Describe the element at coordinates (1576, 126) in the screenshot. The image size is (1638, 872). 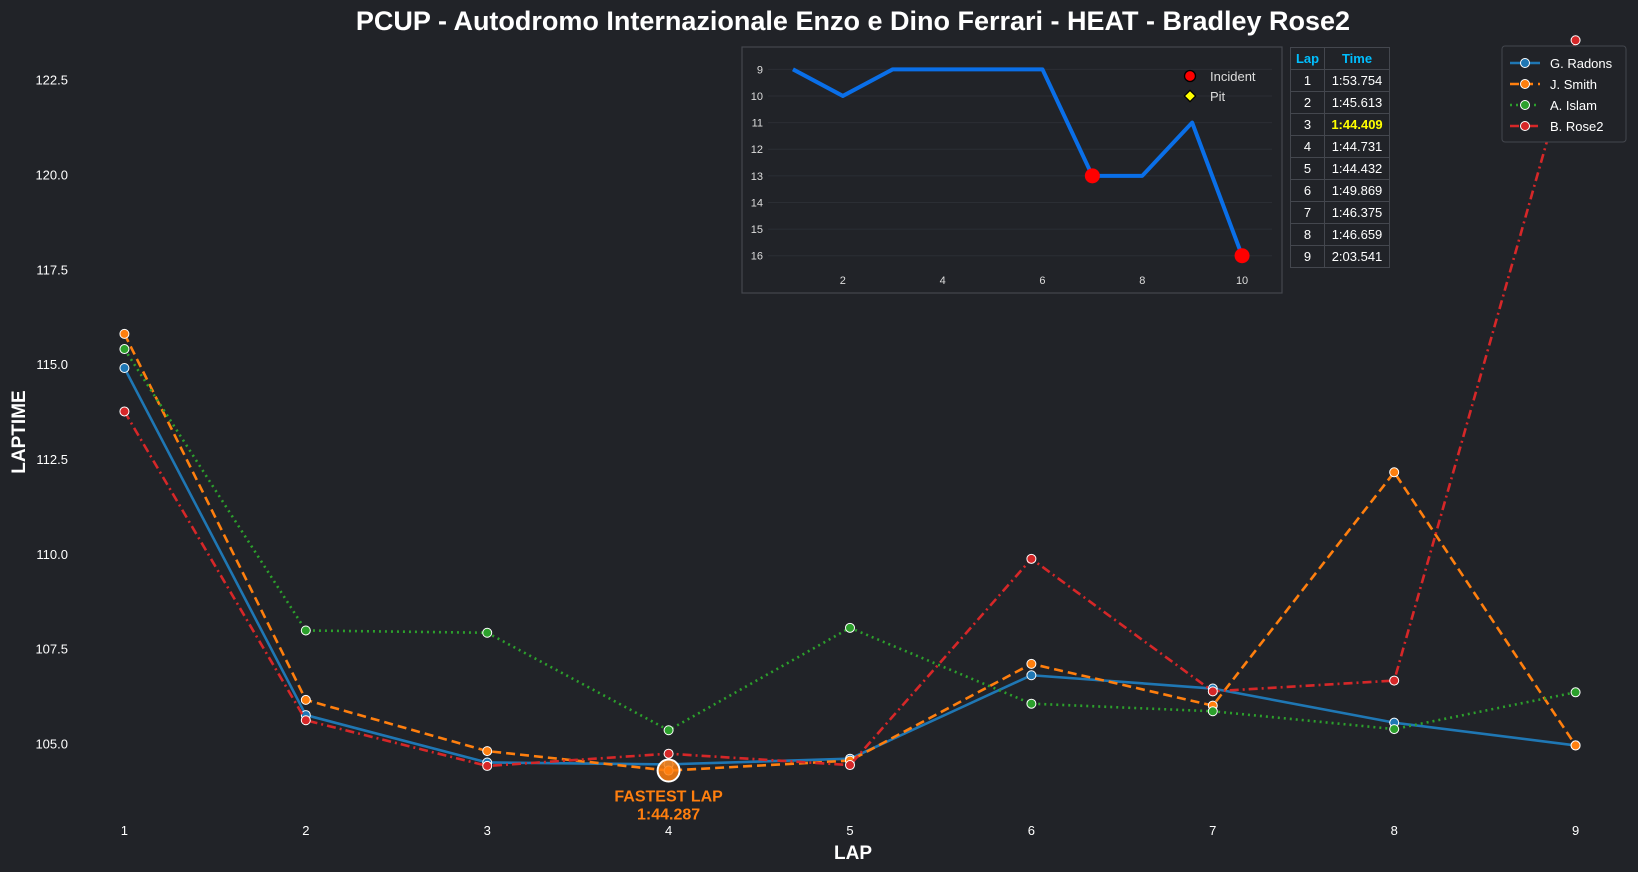
I see `legend-label: B. Rose2` at that location.